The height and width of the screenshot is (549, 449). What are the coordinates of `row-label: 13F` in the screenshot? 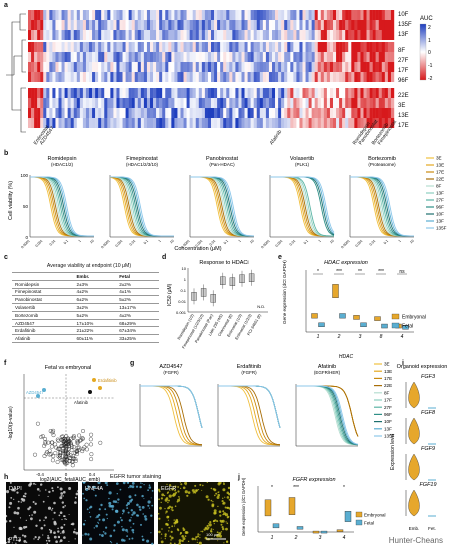 It's located at (403, 35).